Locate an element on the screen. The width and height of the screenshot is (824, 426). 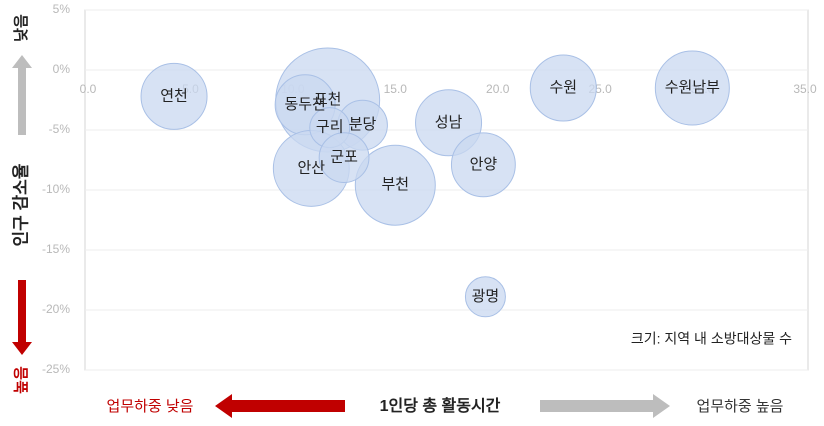
x-tick-label: 35.0 is located at coordinates (805, 89).